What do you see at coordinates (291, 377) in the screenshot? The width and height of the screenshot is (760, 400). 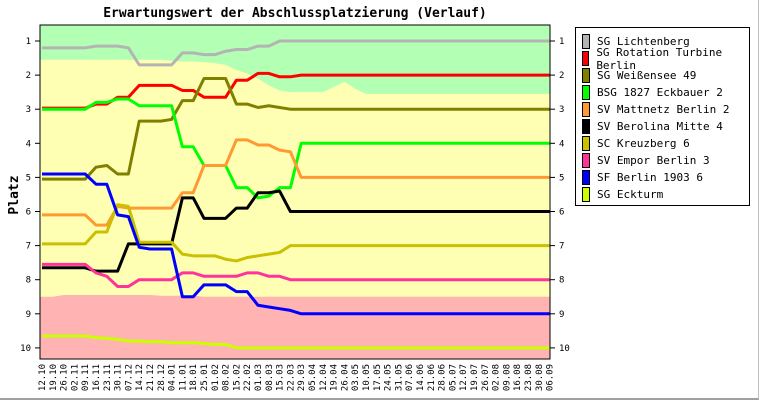 I see `x-tick-label: 22.03` at bounding box center [291, 377].